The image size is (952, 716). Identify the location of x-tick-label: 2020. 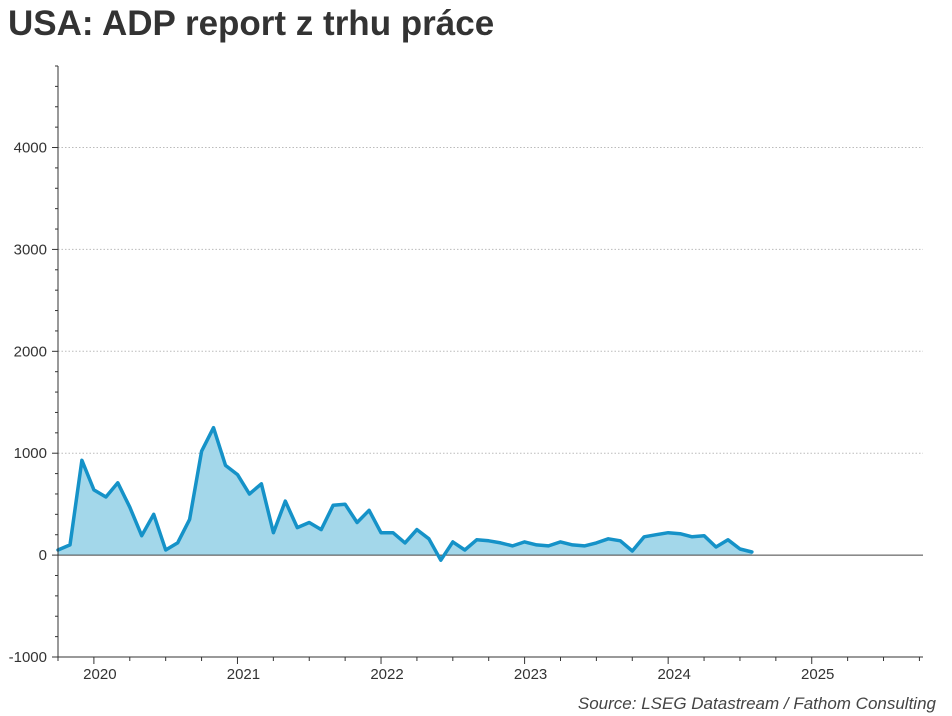
(99, 674).